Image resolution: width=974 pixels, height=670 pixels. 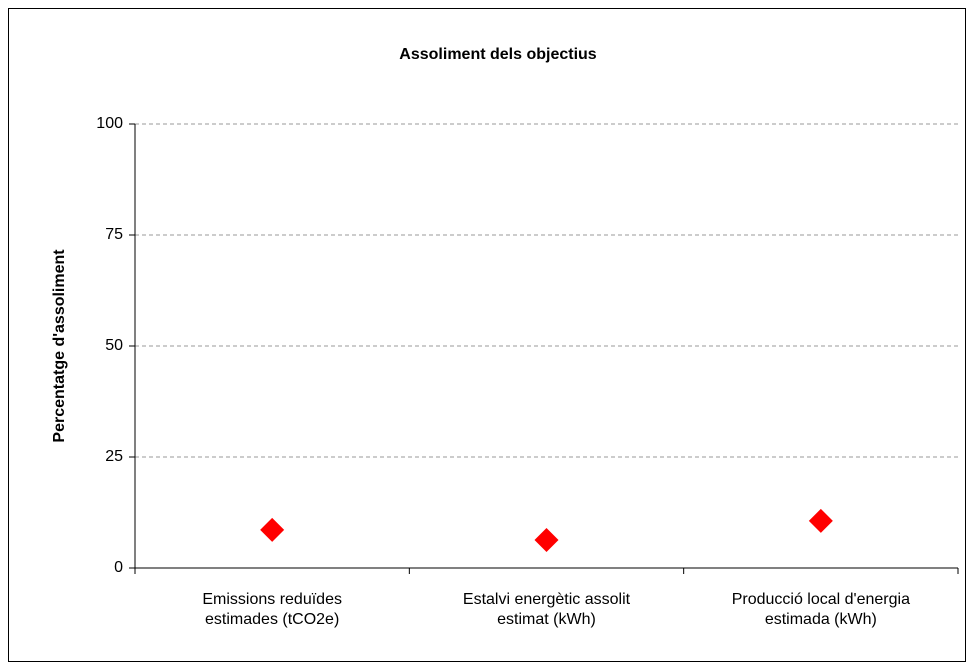 I want to click on x-tick-label: Estalvi energètic assolit estimat (kWh), so click(x=546, y=609).